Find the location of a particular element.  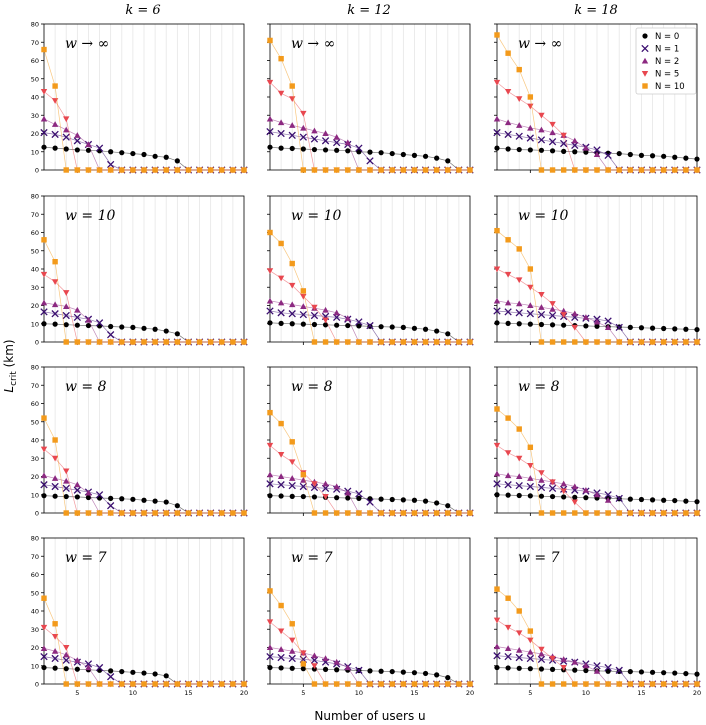

column-title-k18: k = 18 is located at coordinates (596, 10).